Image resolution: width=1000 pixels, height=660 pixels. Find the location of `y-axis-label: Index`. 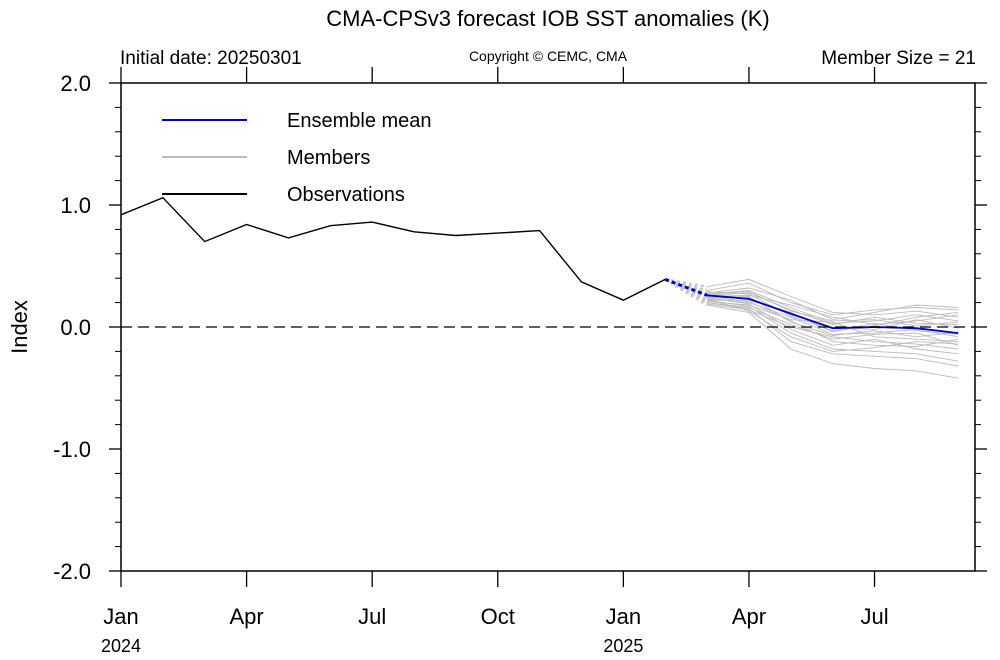

y-axis-label: Index is located at coordinates (19, 327).